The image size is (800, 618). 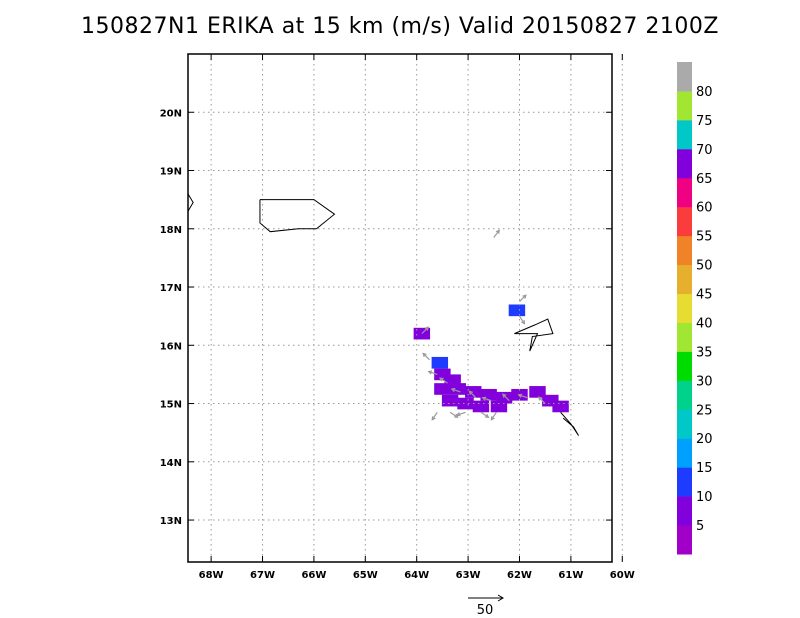 What do you see at coordinates (704, 121) in the screenshot?
I see `colorbar-label-14: 75` at bounding box center [704, 121].